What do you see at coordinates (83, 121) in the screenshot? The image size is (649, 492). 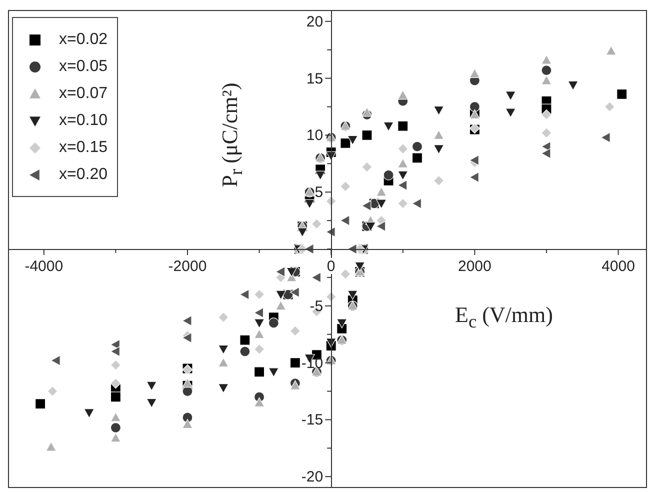 I see `legend-label: x=0.10` at bounding box center [83, 121].